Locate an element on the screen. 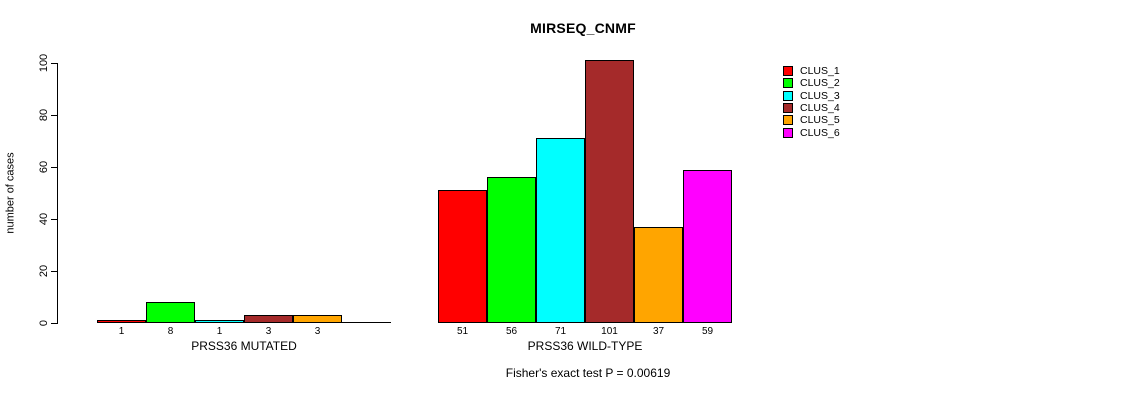 Image resolution: width=1140 pixels, height=400 pixels. y-tick-label: 0 is located at coordinates (44, 323).